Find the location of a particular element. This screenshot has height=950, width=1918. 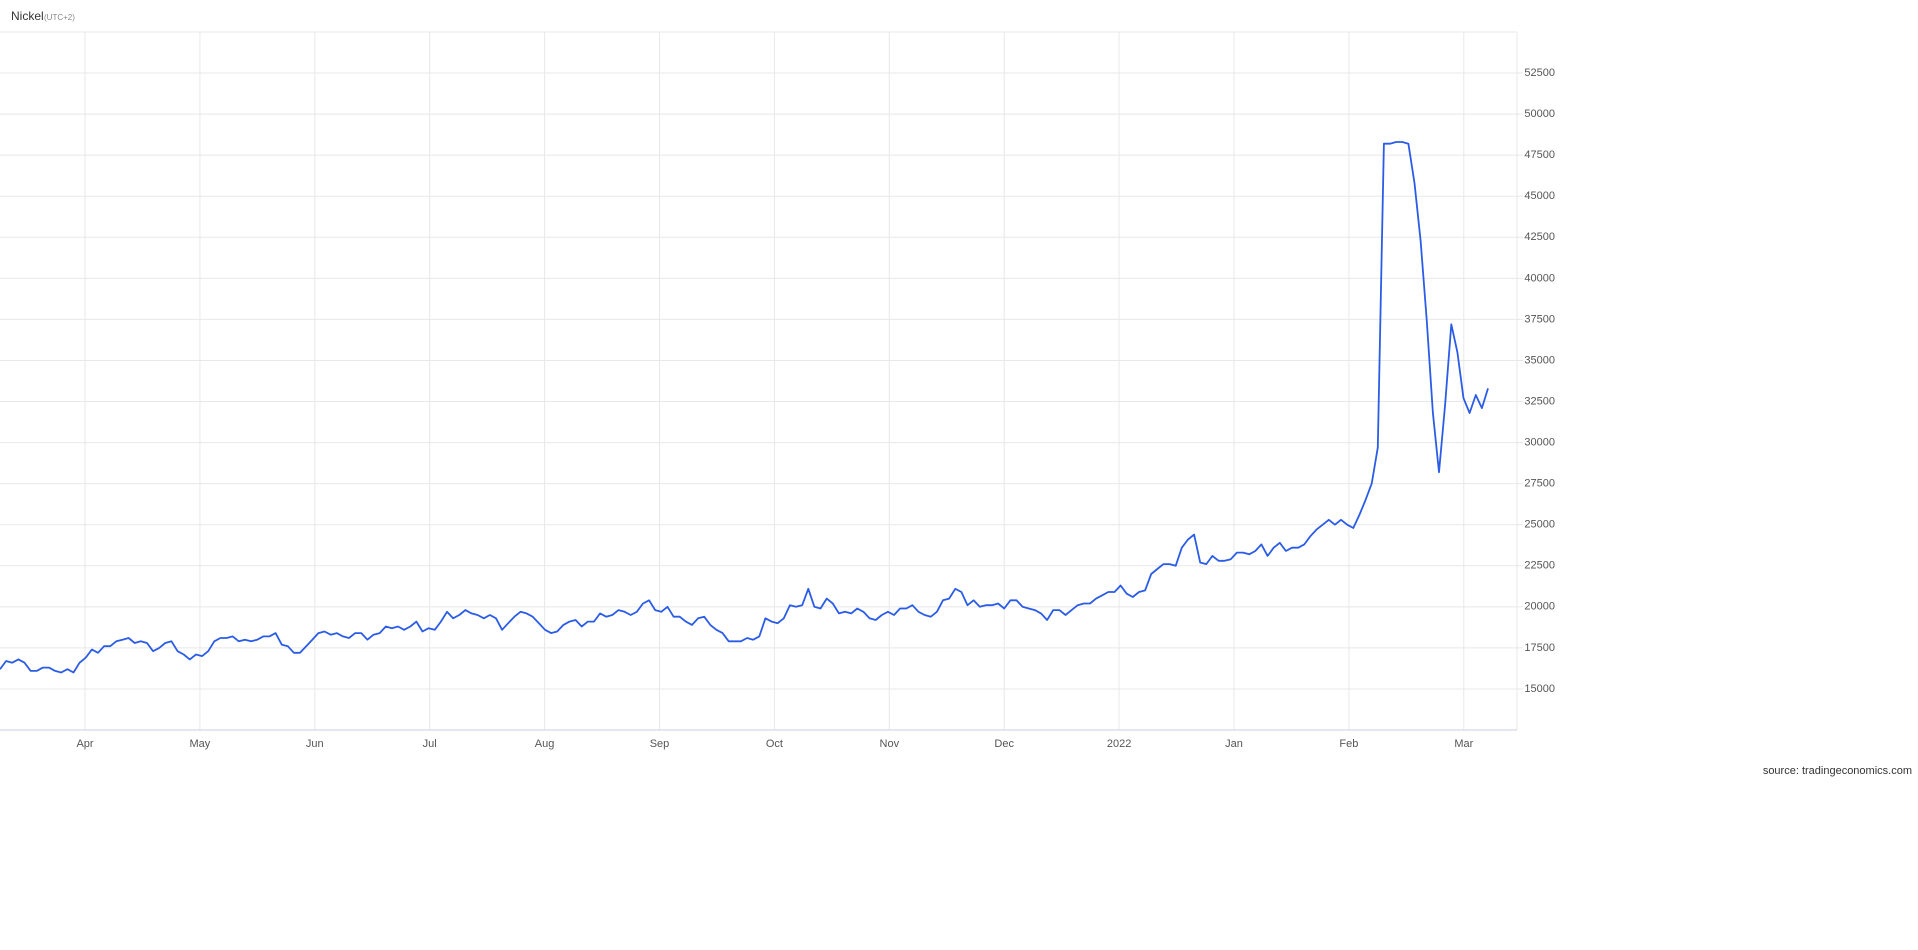

y-tick-label: 17500 is located at coordinates (1539, 648).